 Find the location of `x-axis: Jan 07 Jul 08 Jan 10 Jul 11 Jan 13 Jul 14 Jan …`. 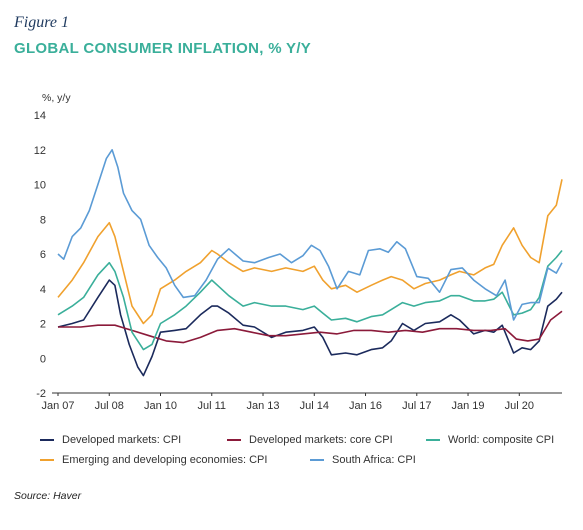

x-axis: Jan 07 Jul 08 Jan 10 Jul 11 Jan 13 Jul 14 Jan … is located at coordinates (287, 402).